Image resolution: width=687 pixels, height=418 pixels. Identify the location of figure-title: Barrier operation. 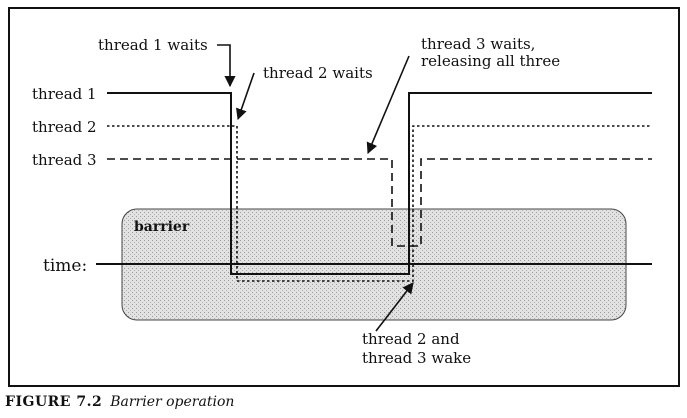
(172, 402).